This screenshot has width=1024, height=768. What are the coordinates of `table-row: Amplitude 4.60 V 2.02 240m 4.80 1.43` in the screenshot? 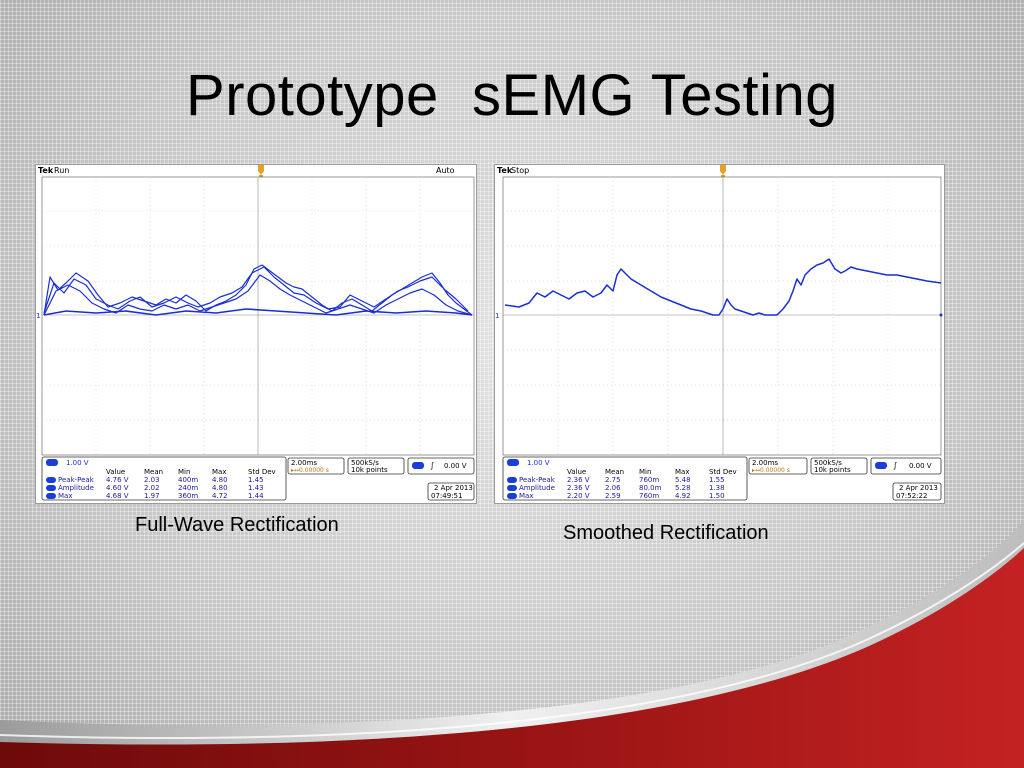 It's located at (155, 488).